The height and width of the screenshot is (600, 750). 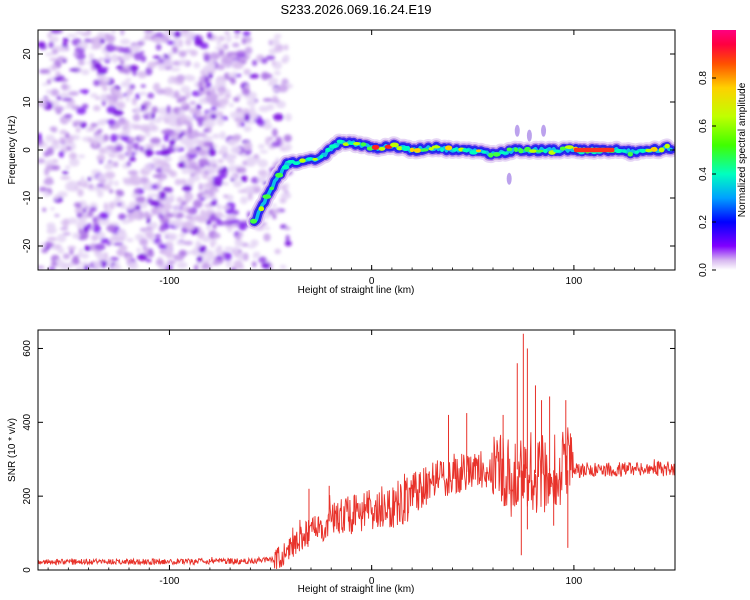 What do you see at coordinates (742, 149) in the screenshot?
I see `colorbar-label: Normalized spectral amplitude` at bounding box center [742, 149].